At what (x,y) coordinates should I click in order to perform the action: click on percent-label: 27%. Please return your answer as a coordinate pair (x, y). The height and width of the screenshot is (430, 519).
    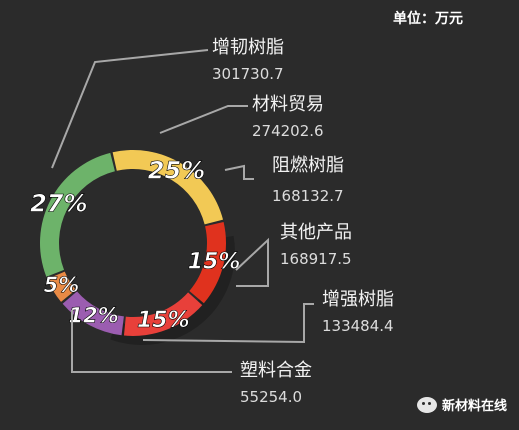
    Looking at the image, I should click on (58, 204).